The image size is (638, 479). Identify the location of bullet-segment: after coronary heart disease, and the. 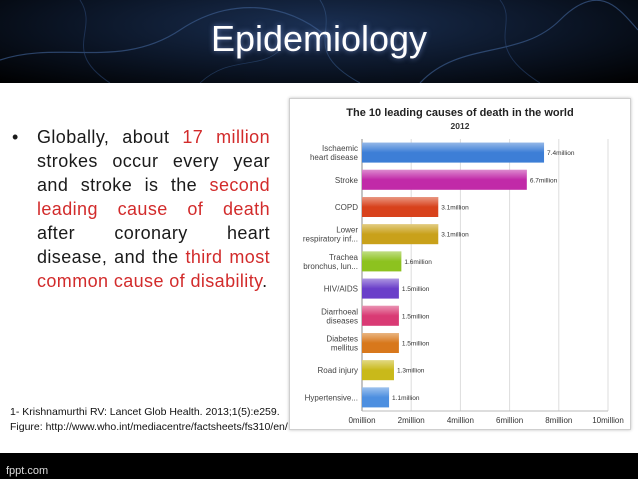
(153, 245).